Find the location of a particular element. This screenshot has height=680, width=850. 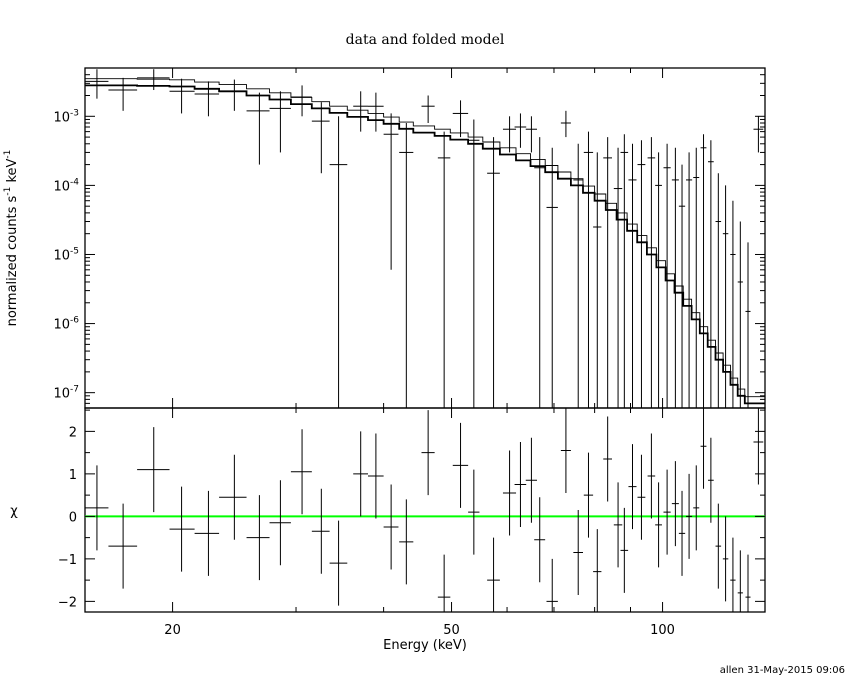

x-tick-label: 100 is located at coordinates (662, 630).